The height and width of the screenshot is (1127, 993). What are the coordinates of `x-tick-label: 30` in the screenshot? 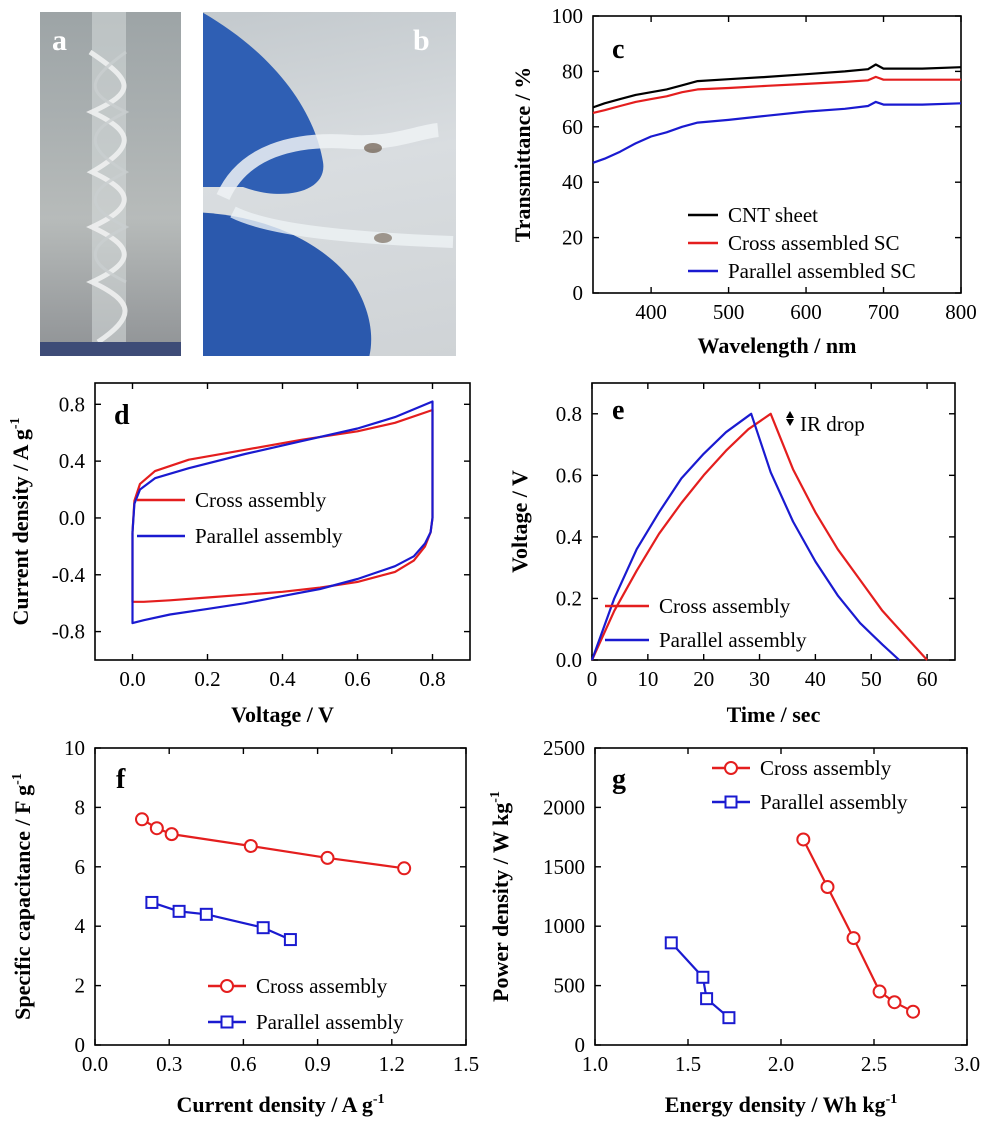 It's located at (759, 679).